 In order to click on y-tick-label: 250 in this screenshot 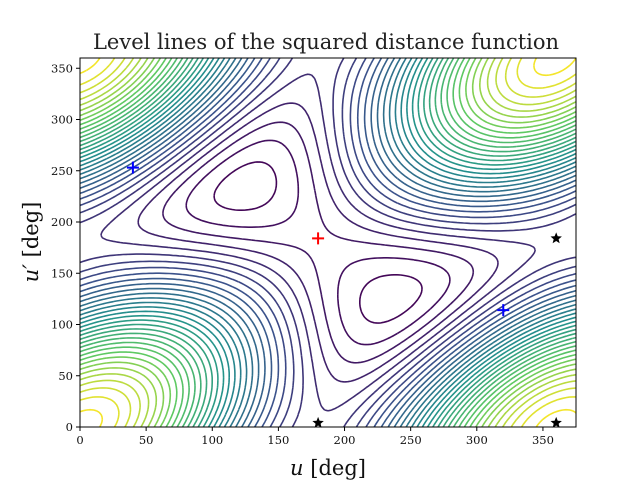, I will do `click(62, 171)`.